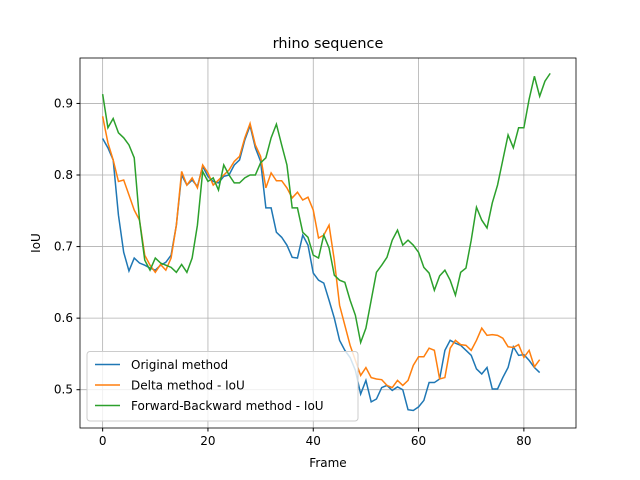  What do you see at coordinates (188, 386) in the screenshot?
I see `legend-label: Delta method - IoU` at bounding box center [188, 386].